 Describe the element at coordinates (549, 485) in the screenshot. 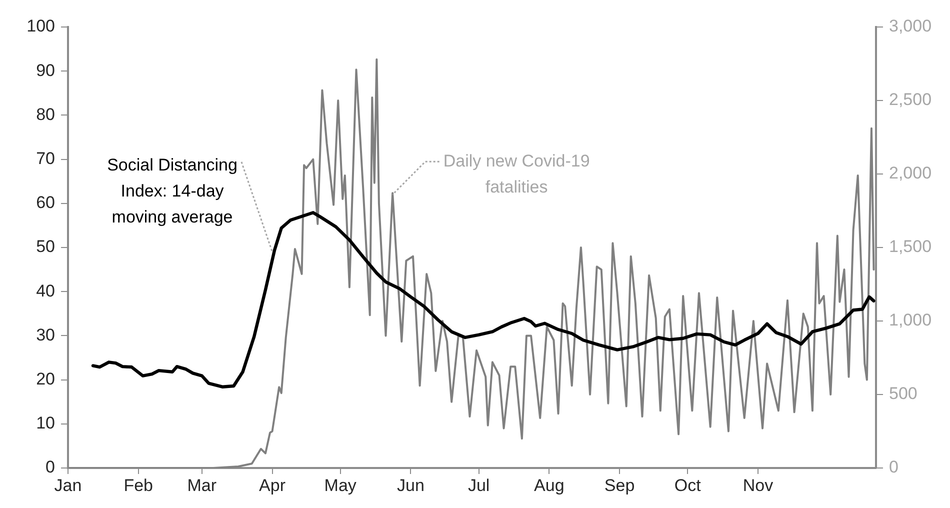

I see `x-tick-label: Aug` at that location.